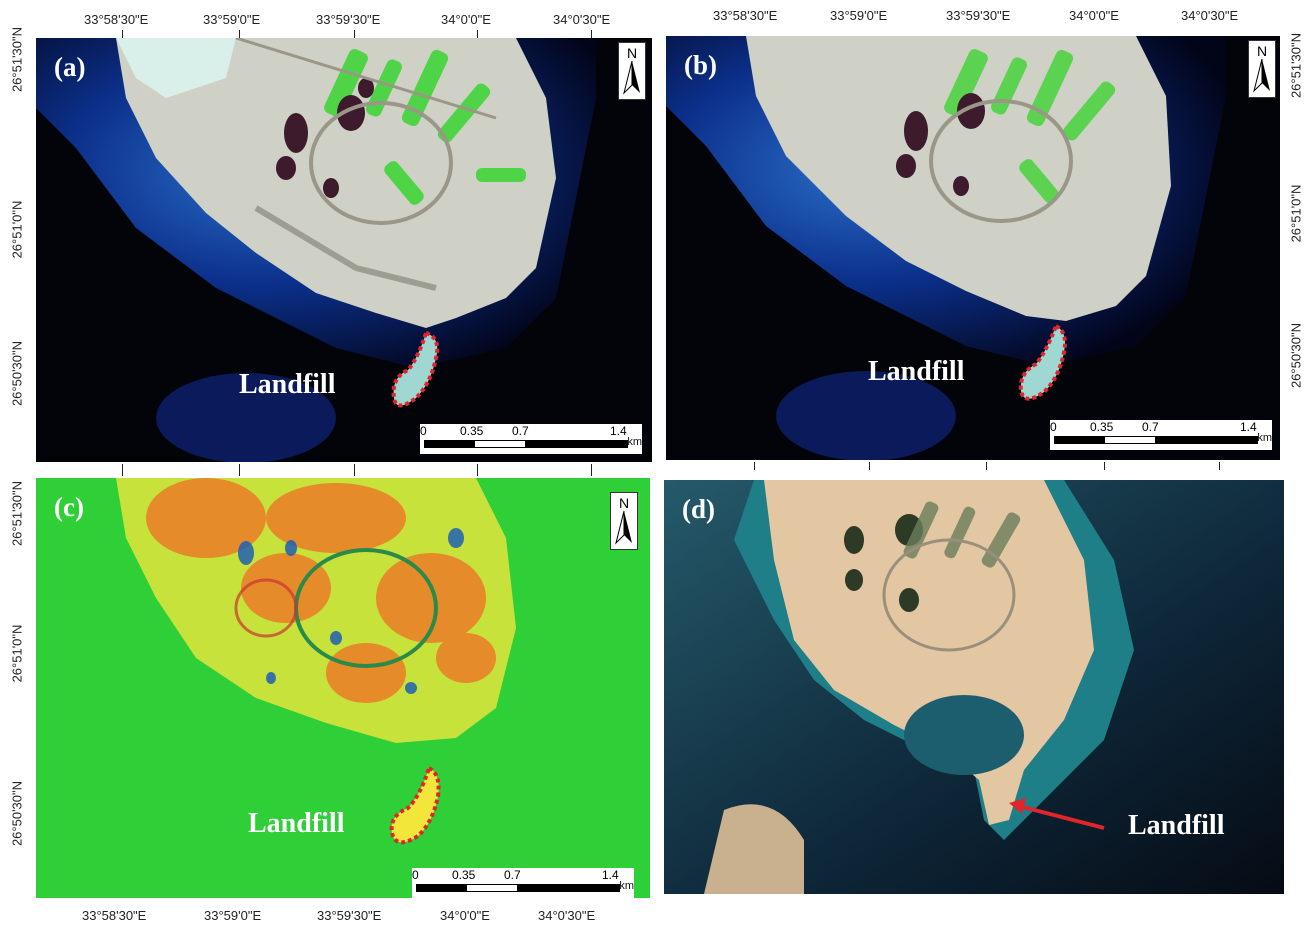 Image resolution: width=1308 pixels, height=933 pixels. Describe the element at coordinates (700, 65) in the screenshot. I see `panel-b-label: (b)` at that location.